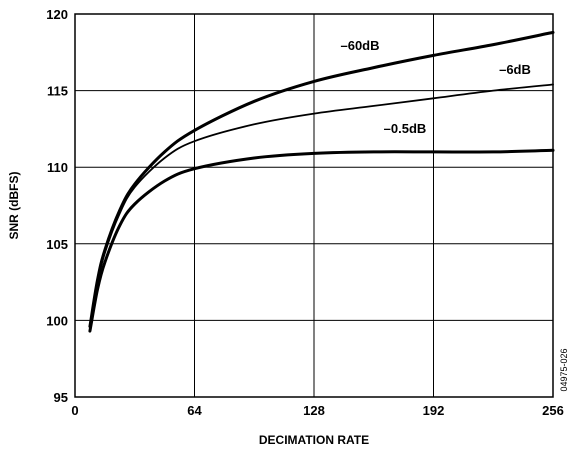 The height and width of the screenshot is (452, 571). I want to click on y-tick-label: 110, so click(57, 167).